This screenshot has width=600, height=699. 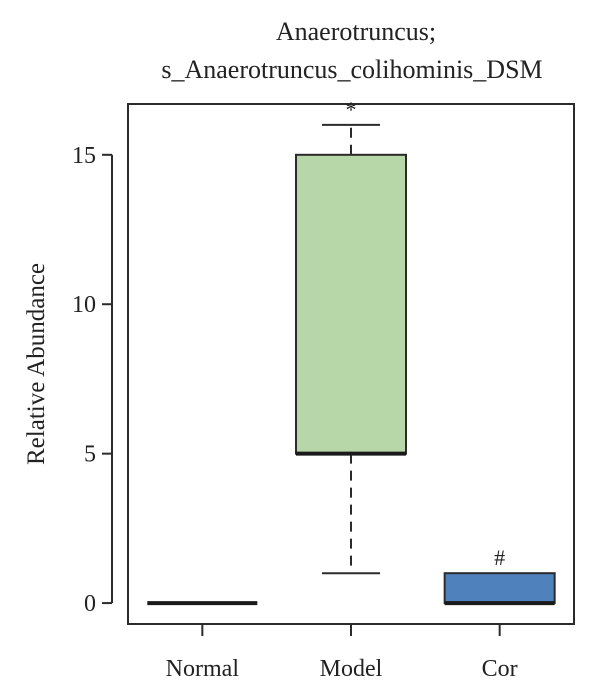 What do you see at coordinates (351, 109) in the screenshot?
I see `significance-annotation: *` at bounding box center [351, 109].